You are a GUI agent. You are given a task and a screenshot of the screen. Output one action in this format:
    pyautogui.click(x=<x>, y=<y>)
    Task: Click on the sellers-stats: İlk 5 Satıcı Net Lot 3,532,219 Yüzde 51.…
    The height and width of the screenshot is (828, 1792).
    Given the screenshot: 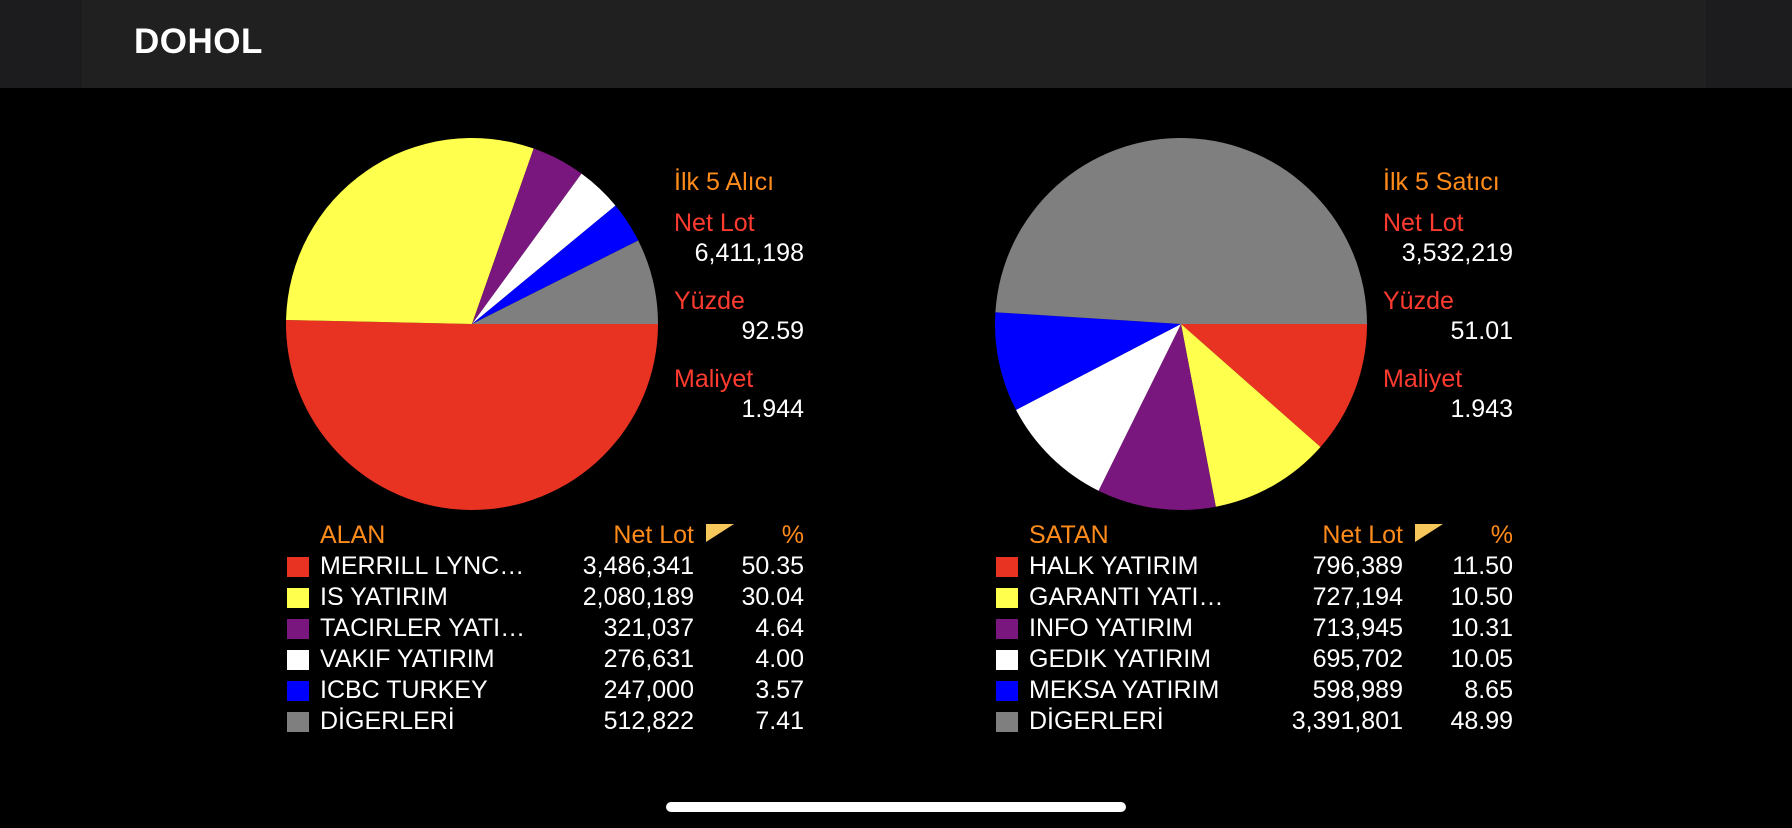 What is the action you would take?
    pyautogui.click(x=1448, y=305)
    